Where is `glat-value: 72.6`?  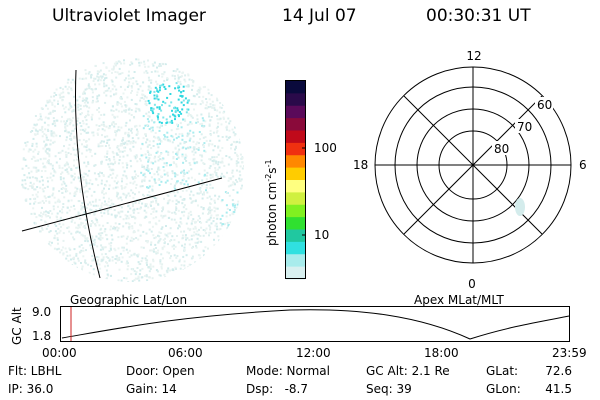 glat-value: 72.6 is located at coordinates (558, 371).